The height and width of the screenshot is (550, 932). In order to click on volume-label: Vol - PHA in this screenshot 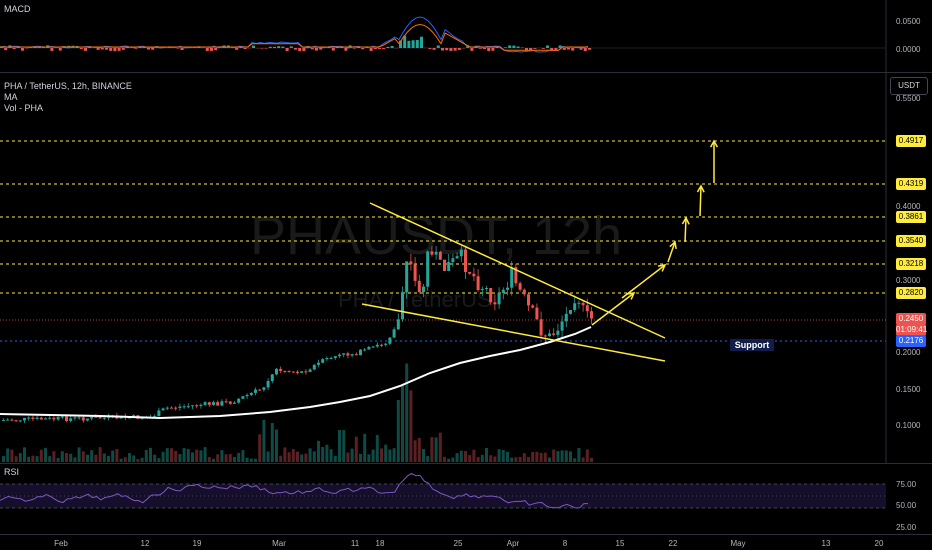, I will do `click(24, 108)`.